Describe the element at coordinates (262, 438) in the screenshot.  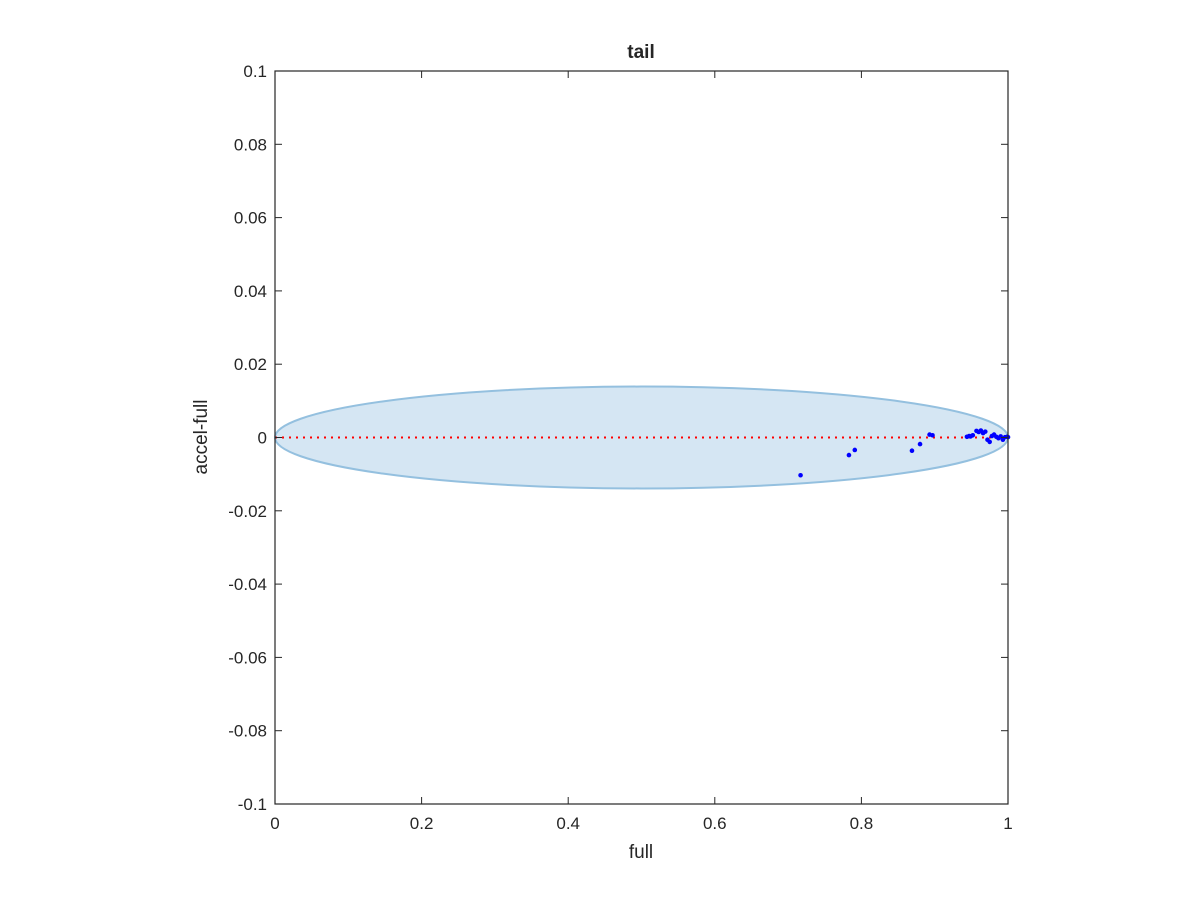
I see `y-tick-label: 0` at that location.